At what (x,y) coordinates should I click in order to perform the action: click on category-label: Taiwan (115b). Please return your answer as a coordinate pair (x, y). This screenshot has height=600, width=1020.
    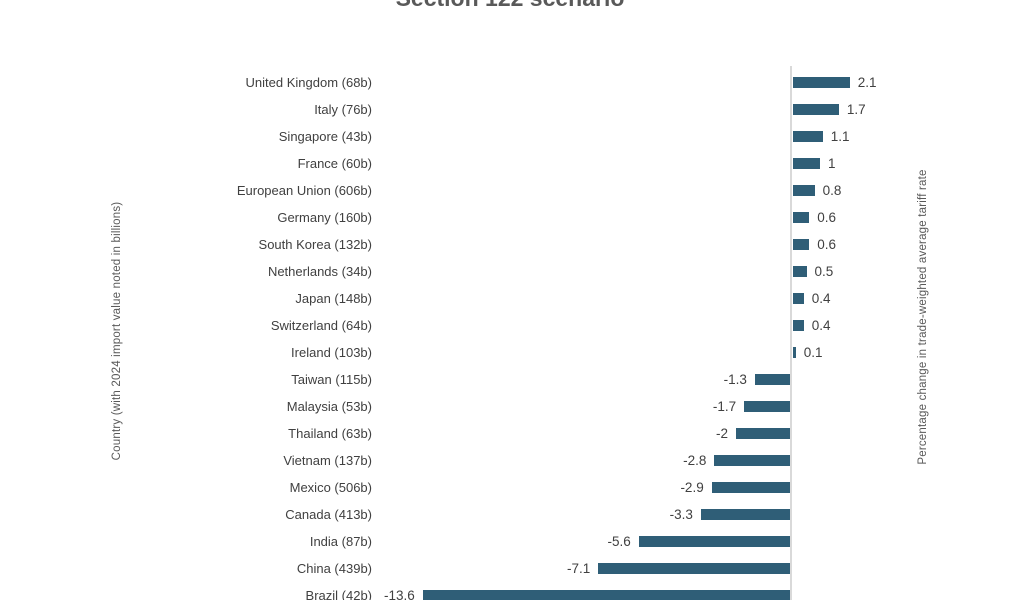
    Looking at the image, I should click on (331, 380).